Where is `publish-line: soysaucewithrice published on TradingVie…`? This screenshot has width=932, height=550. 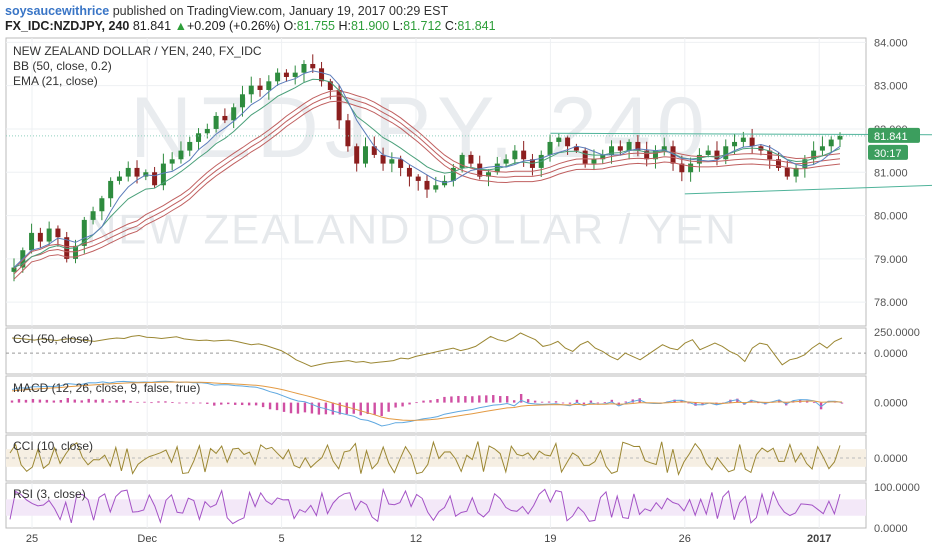
publish-line: soysaucewithrice published on TradingVie… is located at coordinates (226, 11).